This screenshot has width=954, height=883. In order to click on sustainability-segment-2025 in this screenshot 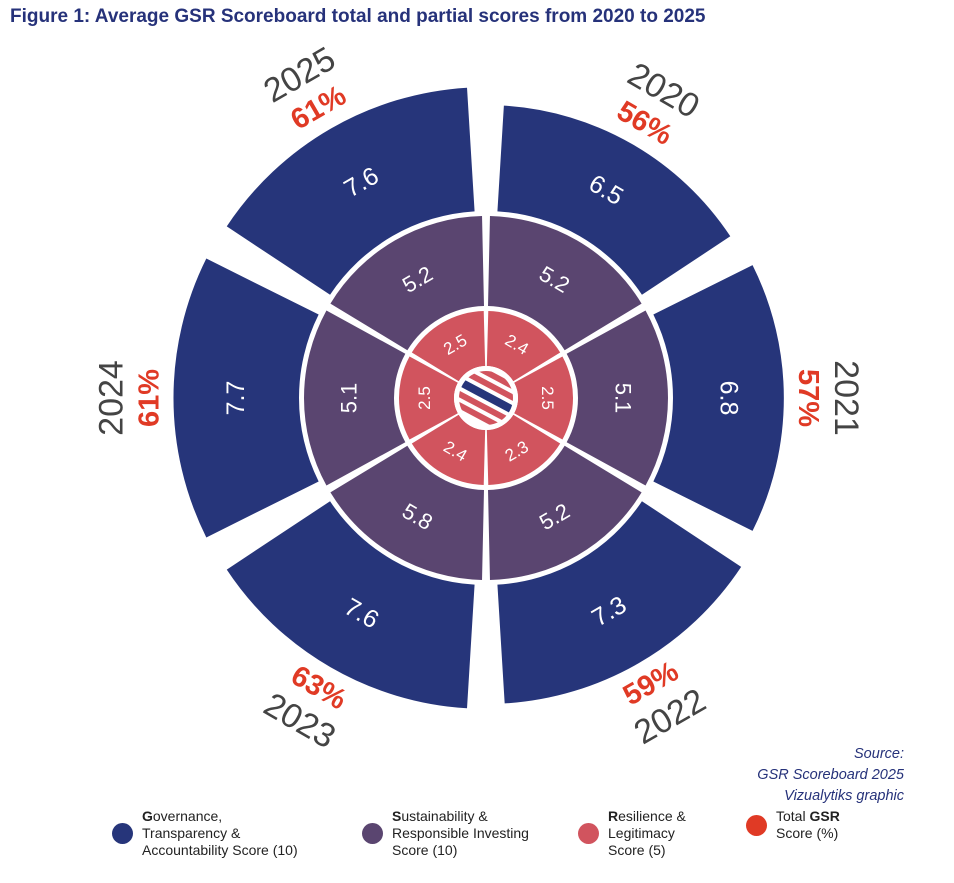, I will do `click(407, 283)`.